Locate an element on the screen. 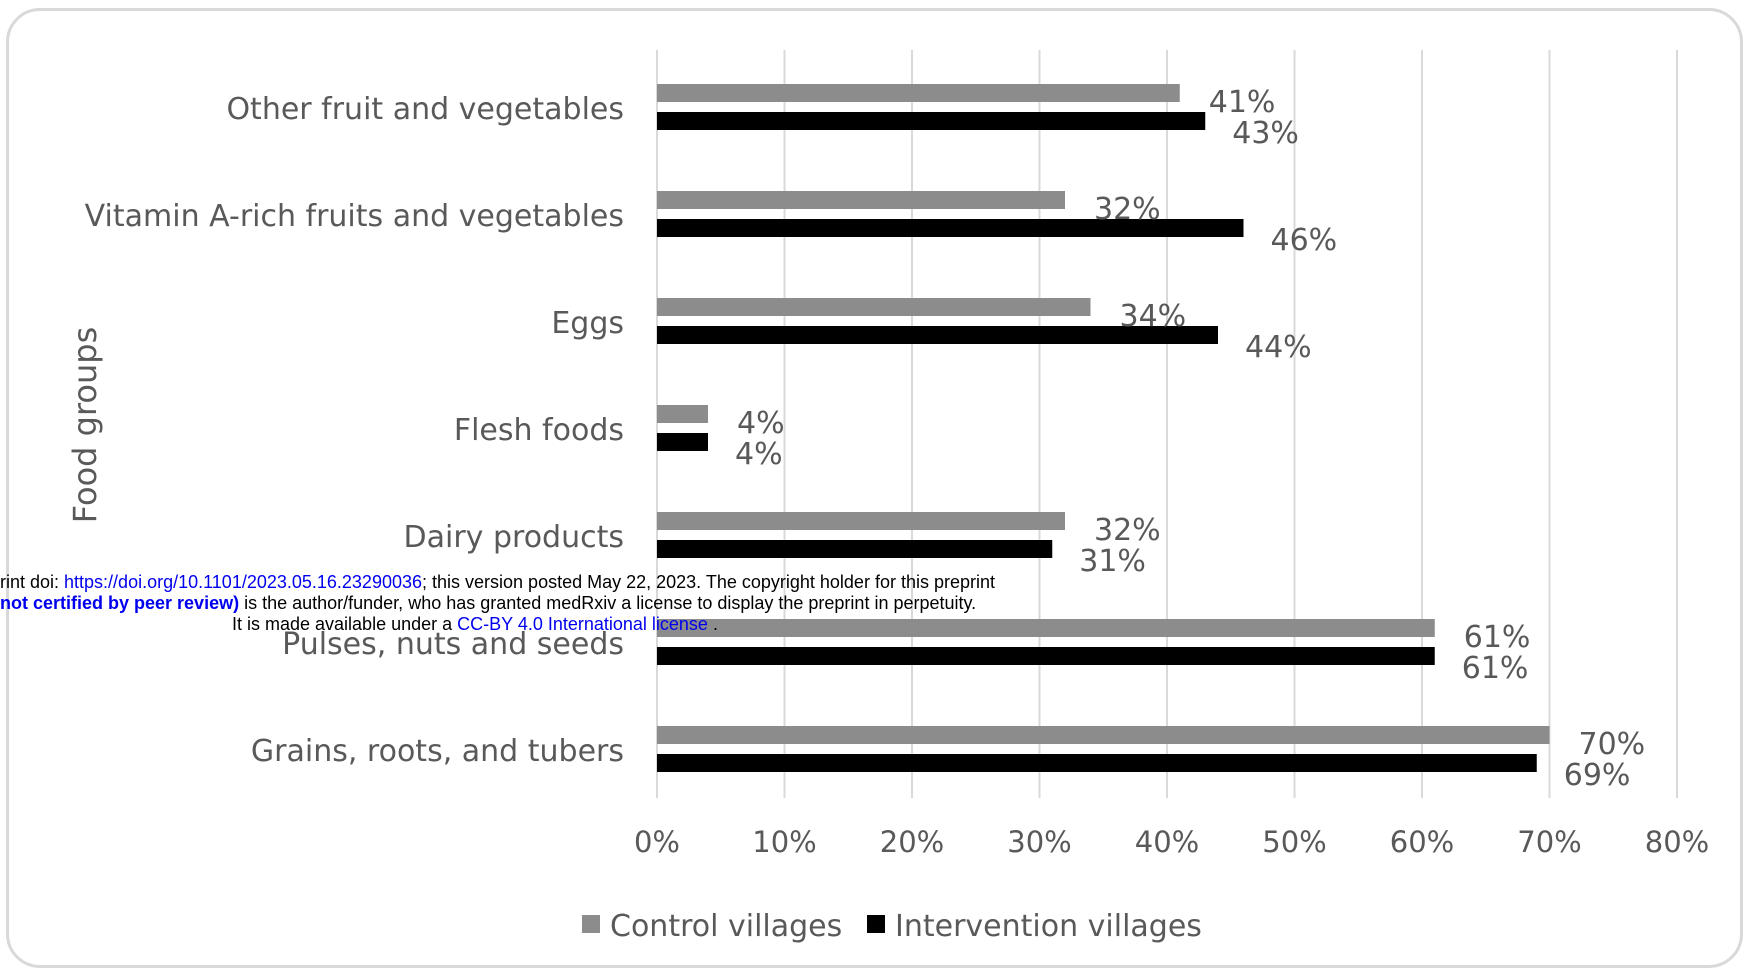 The height and width of the screenshot is (976, 1751). data-label: 46% is located at coordinates (1304, 240).